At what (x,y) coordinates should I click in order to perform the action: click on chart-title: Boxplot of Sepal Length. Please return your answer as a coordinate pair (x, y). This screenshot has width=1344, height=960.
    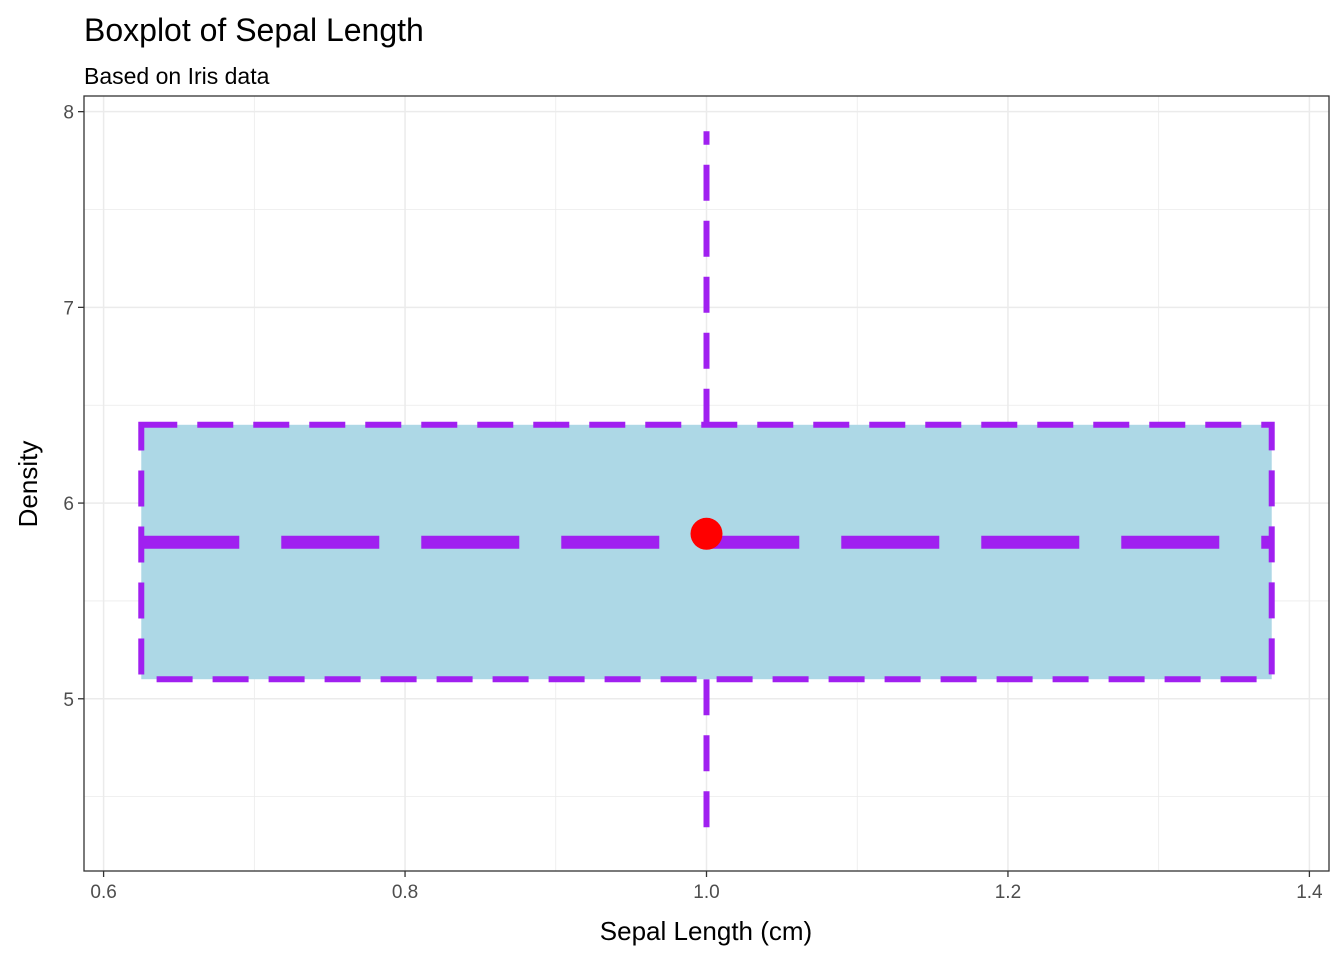
    Looking at the image, I should click on (254, 30).